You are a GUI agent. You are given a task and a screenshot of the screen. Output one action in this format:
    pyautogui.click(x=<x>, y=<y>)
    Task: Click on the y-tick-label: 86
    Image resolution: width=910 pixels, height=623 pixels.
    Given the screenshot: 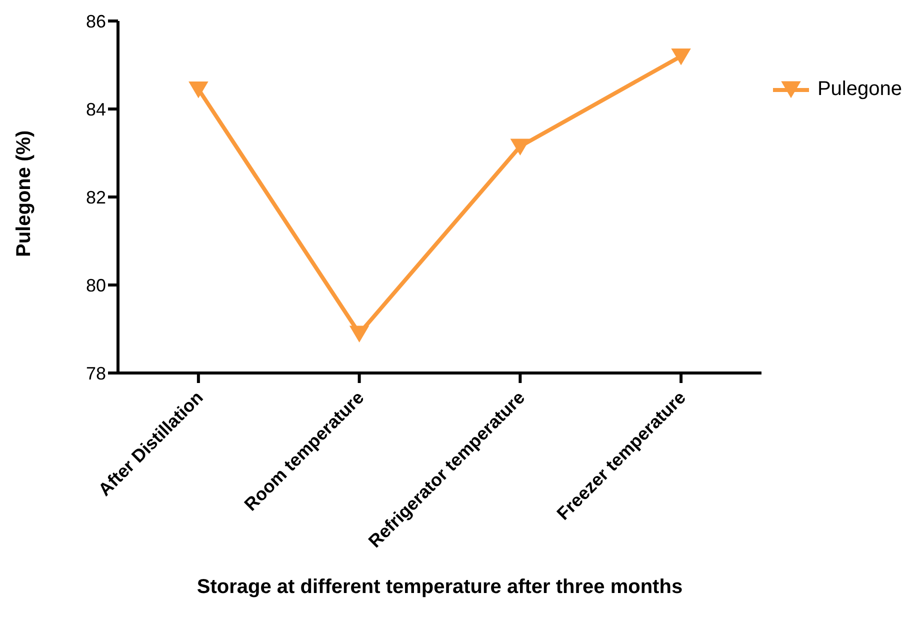 What is the action you would take?
    pyautogui.click(x=96, y=21)
    